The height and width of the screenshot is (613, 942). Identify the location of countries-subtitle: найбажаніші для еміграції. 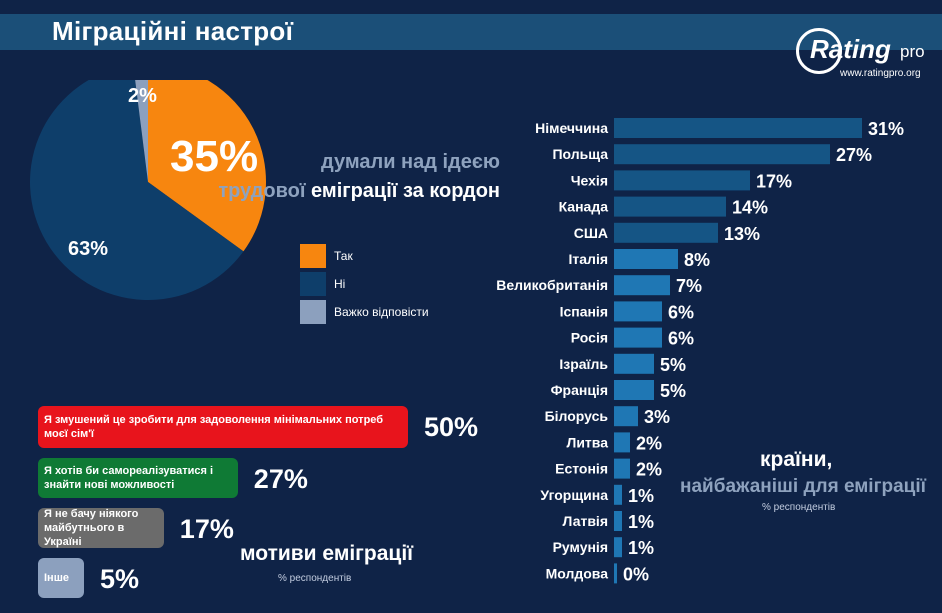
(803, 486).